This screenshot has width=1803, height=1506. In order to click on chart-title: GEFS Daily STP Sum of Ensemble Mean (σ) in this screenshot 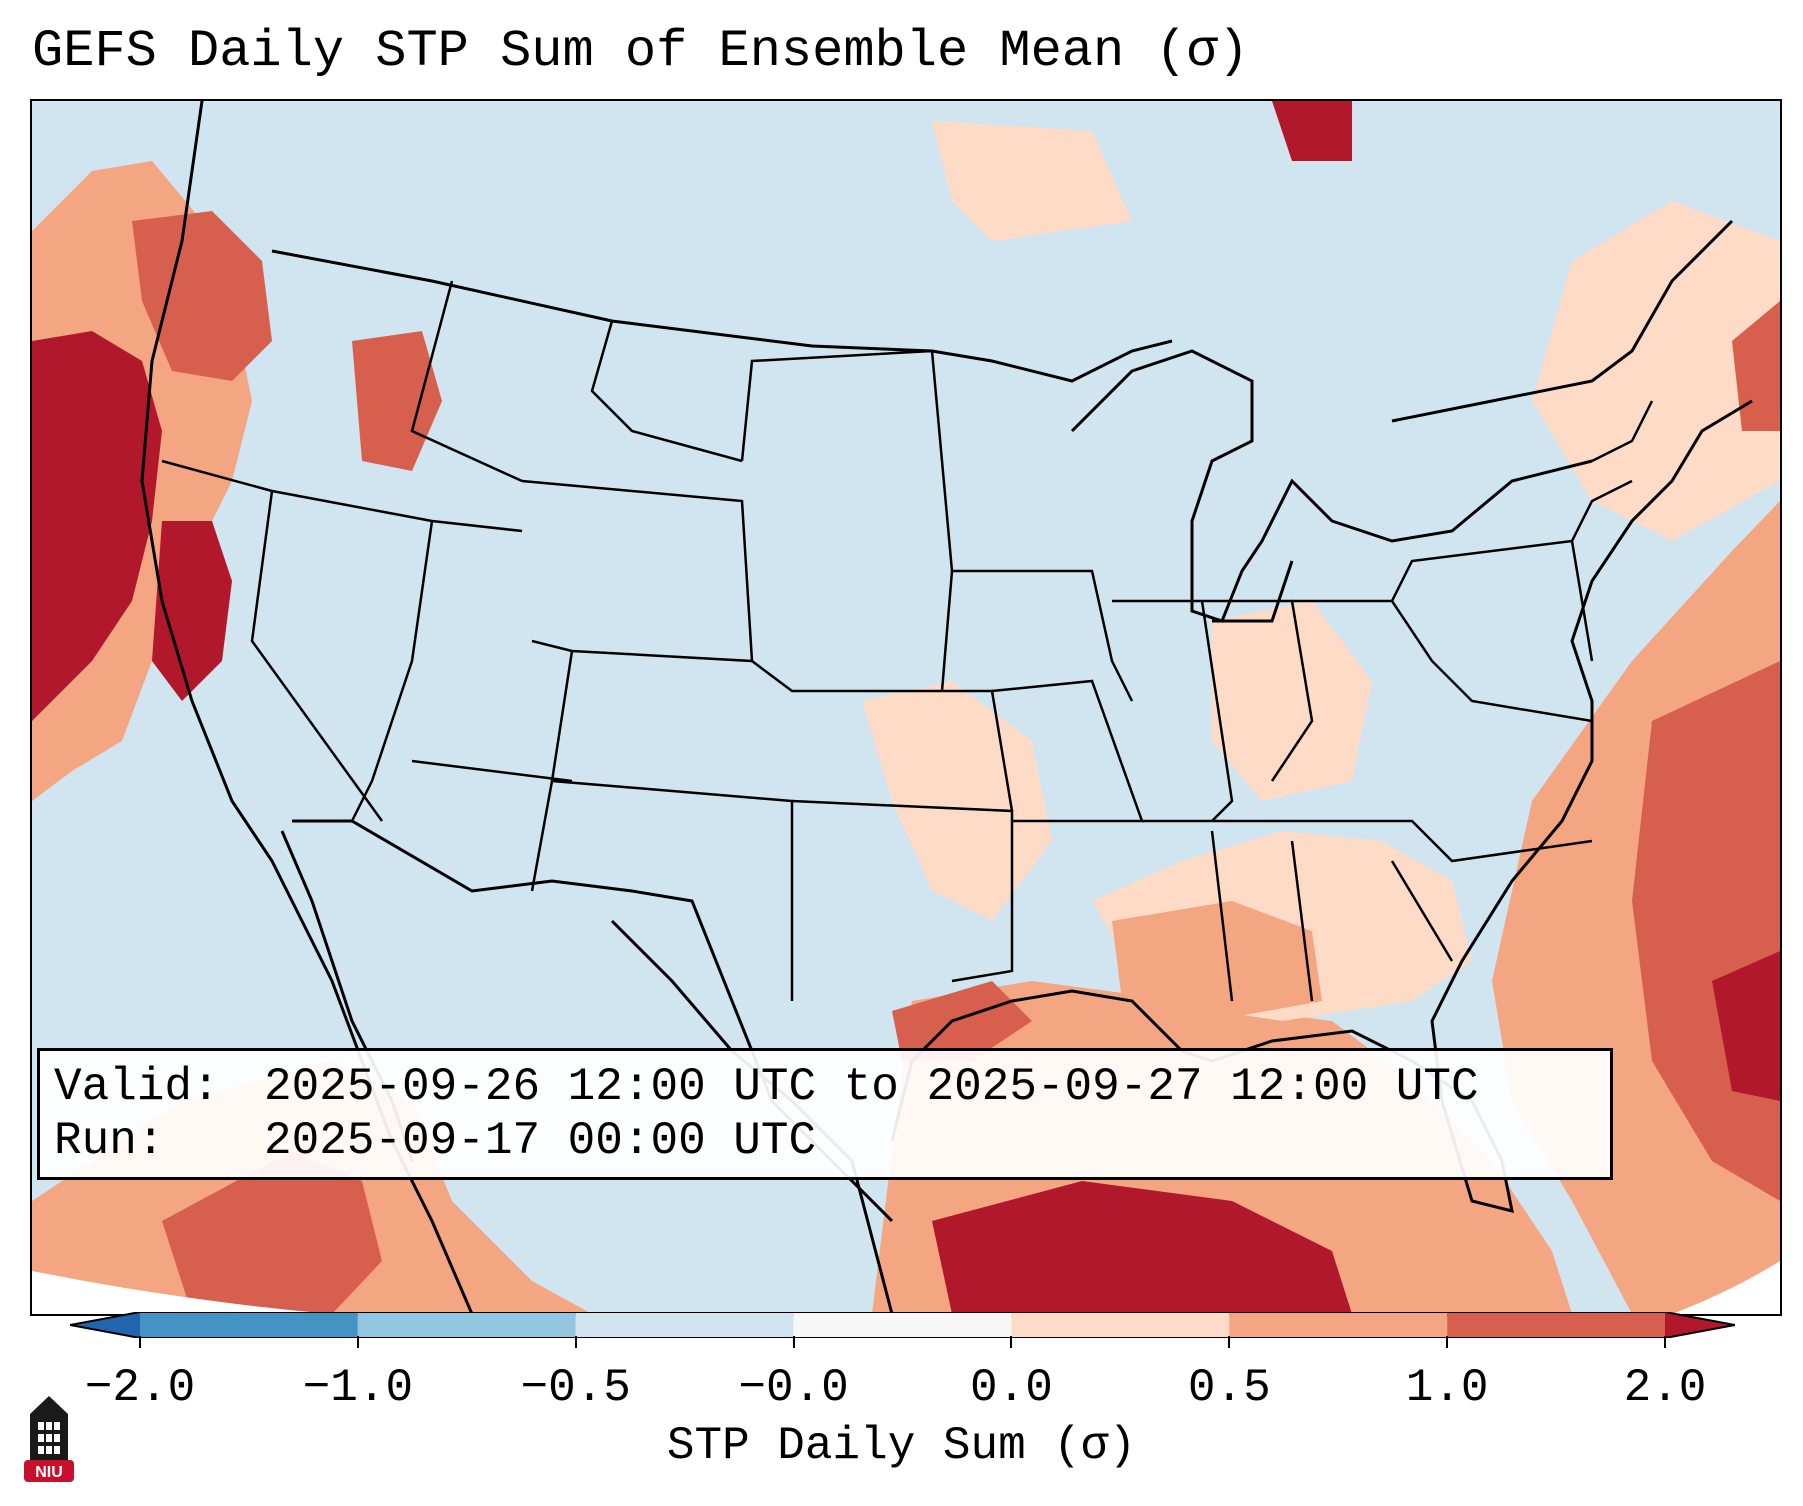, I will do `click(640, 51)`.